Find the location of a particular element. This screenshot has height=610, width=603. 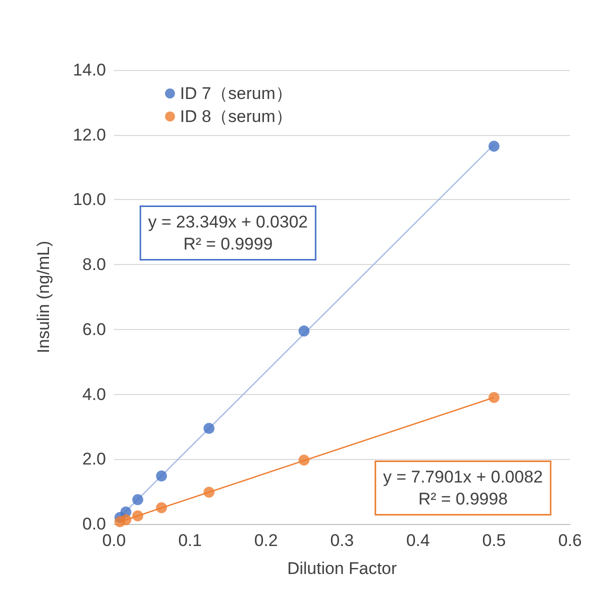

y-tick-label: 14.0 is located at coordinates (89, 70).